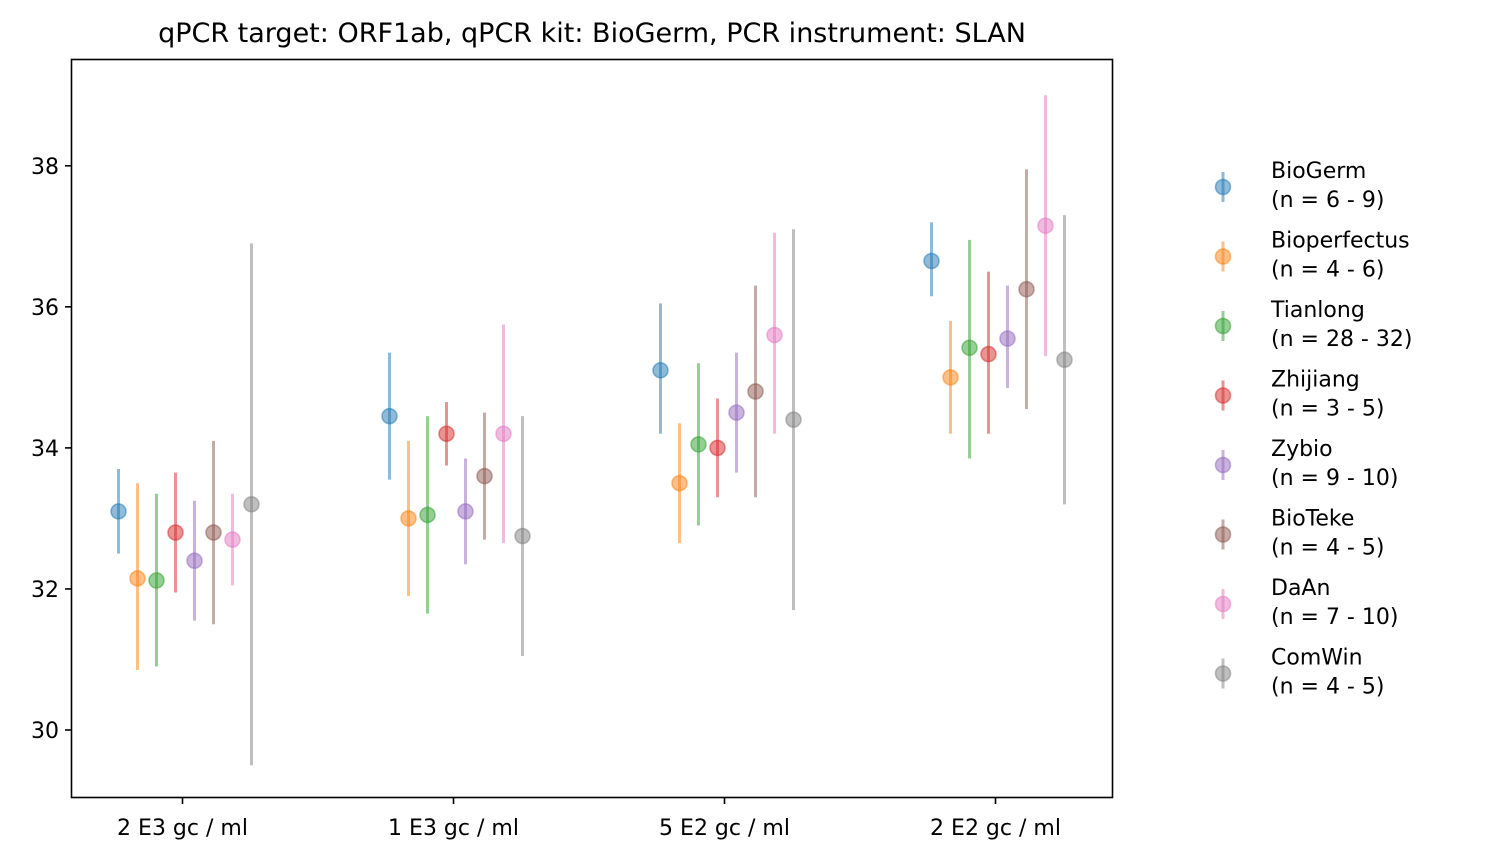 This screenshot has height=862, width=1494. Describe the element at coordinates (1317, 658) in the screenshot. I see `legend-label: ComWin` at that location.